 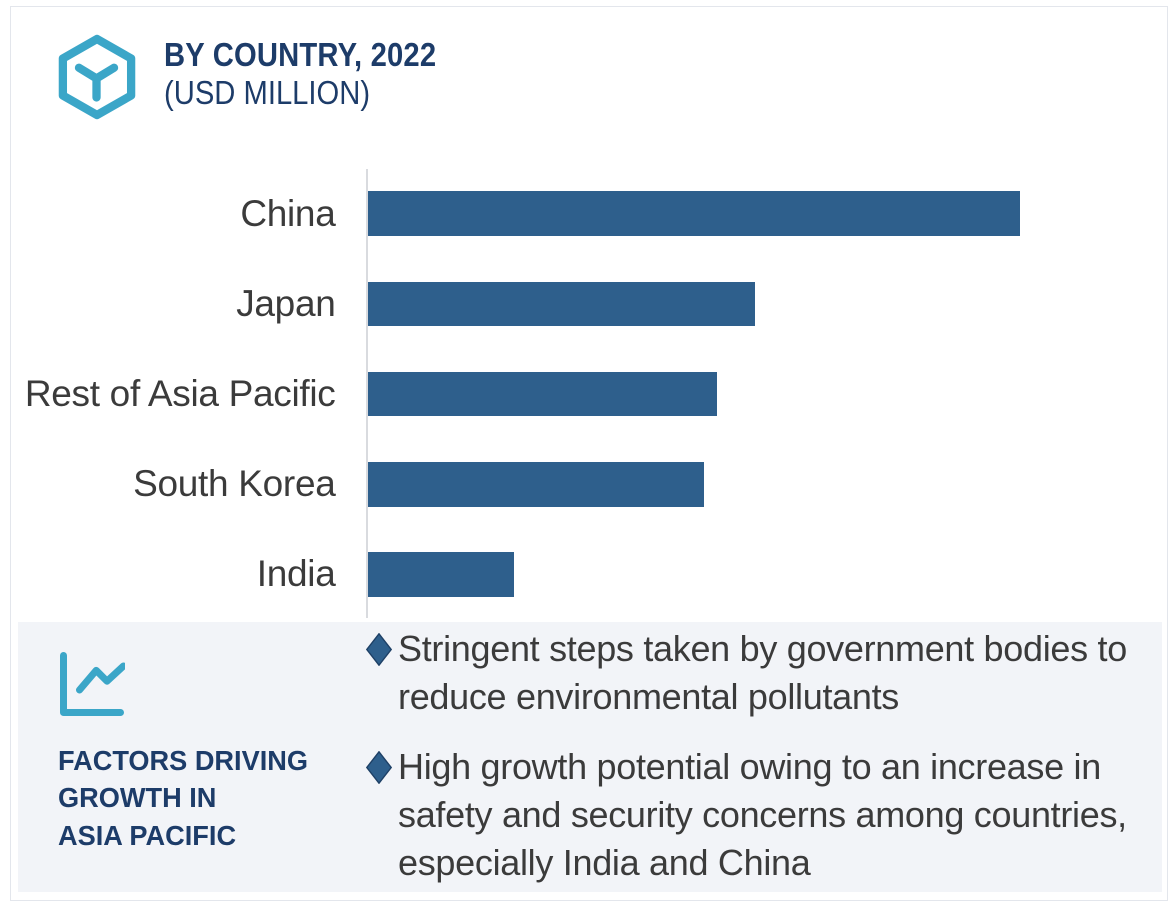 I want to click on y-axis-line, so click(x=366, y=393).